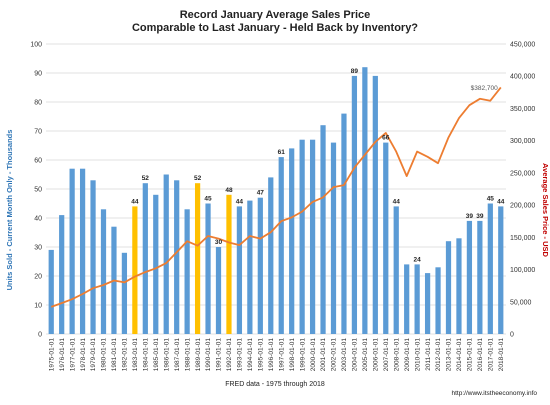  Describe the element at coordinates (365, 355) in the screenshot. I see `x-tick-label: 2005-01-01` at that location.